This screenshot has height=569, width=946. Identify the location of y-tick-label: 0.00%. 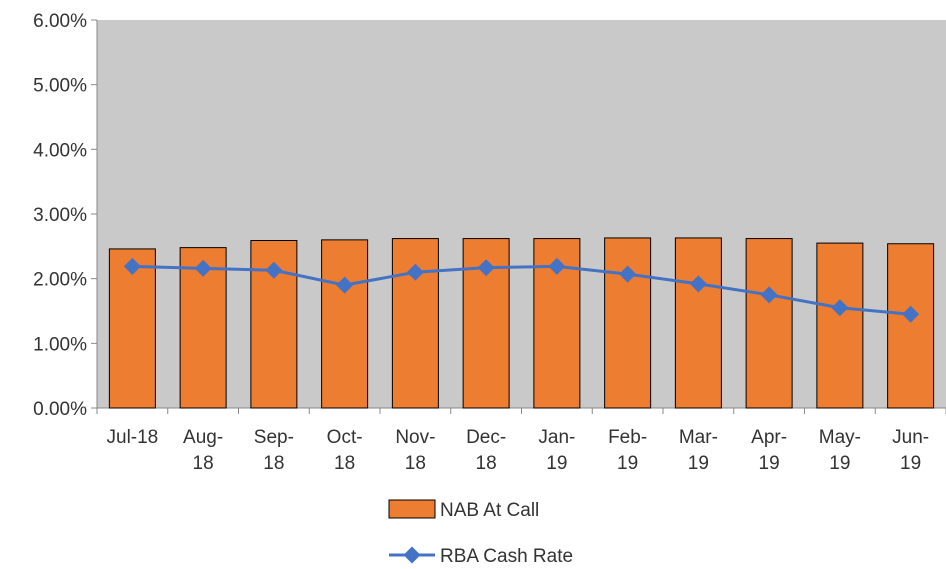
(60, 409).